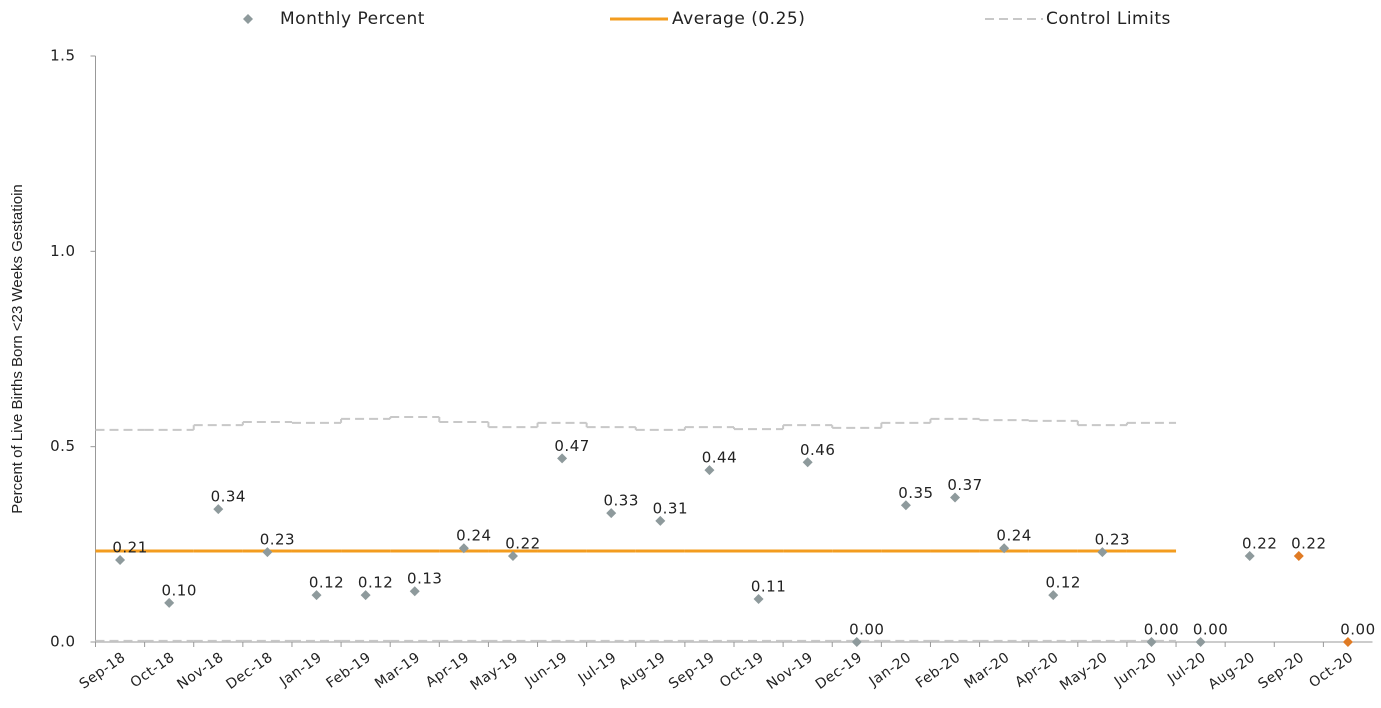 The height and width of the screenshot is (708, 1381). What do you see at coordinates (447, 669) in the screenshot?
I see `x-tick-label: Apr-19` at bounding box center [447, 669].